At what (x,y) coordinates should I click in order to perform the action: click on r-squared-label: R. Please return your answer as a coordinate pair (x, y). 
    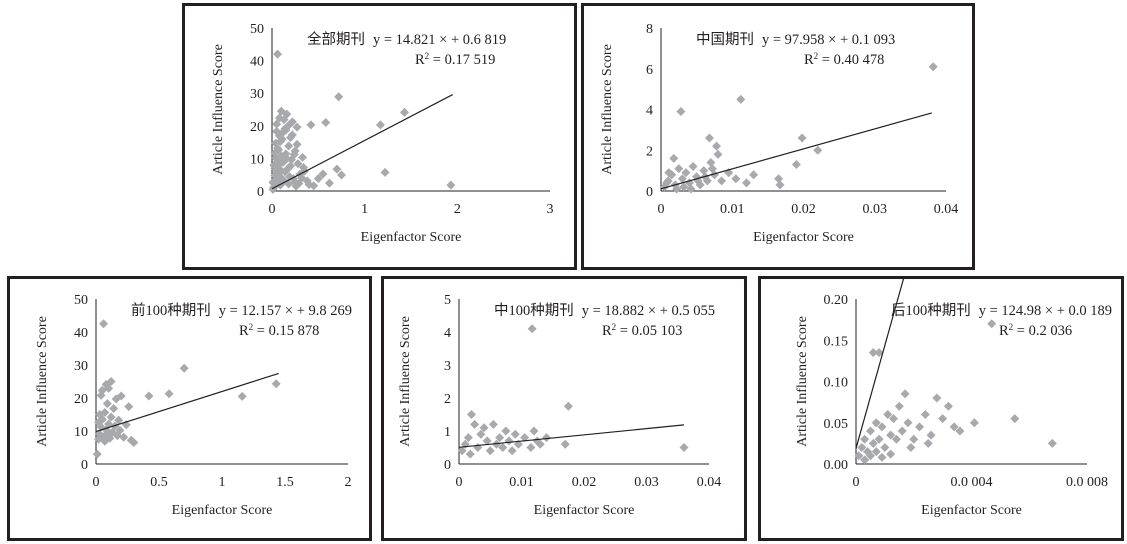
    Looking at the image, I should click on (1004, 331).